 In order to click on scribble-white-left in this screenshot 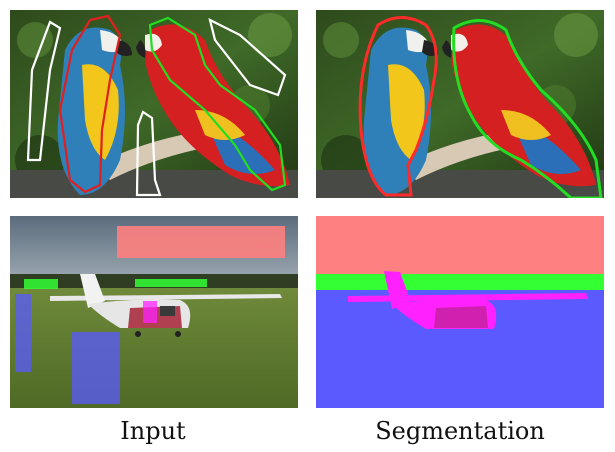, I will do `click(44, 91)`.